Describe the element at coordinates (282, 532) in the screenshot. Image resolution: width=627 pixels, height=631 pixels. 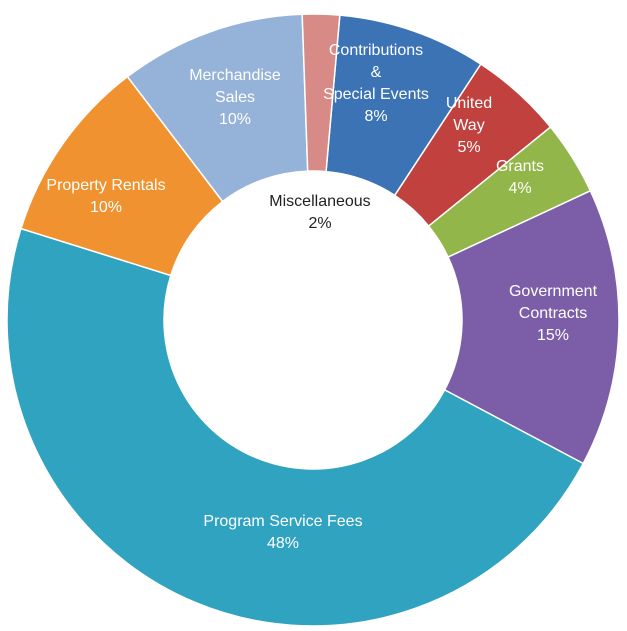
I see `label-program-service-fees: Program Service Fees 48%` at that location.